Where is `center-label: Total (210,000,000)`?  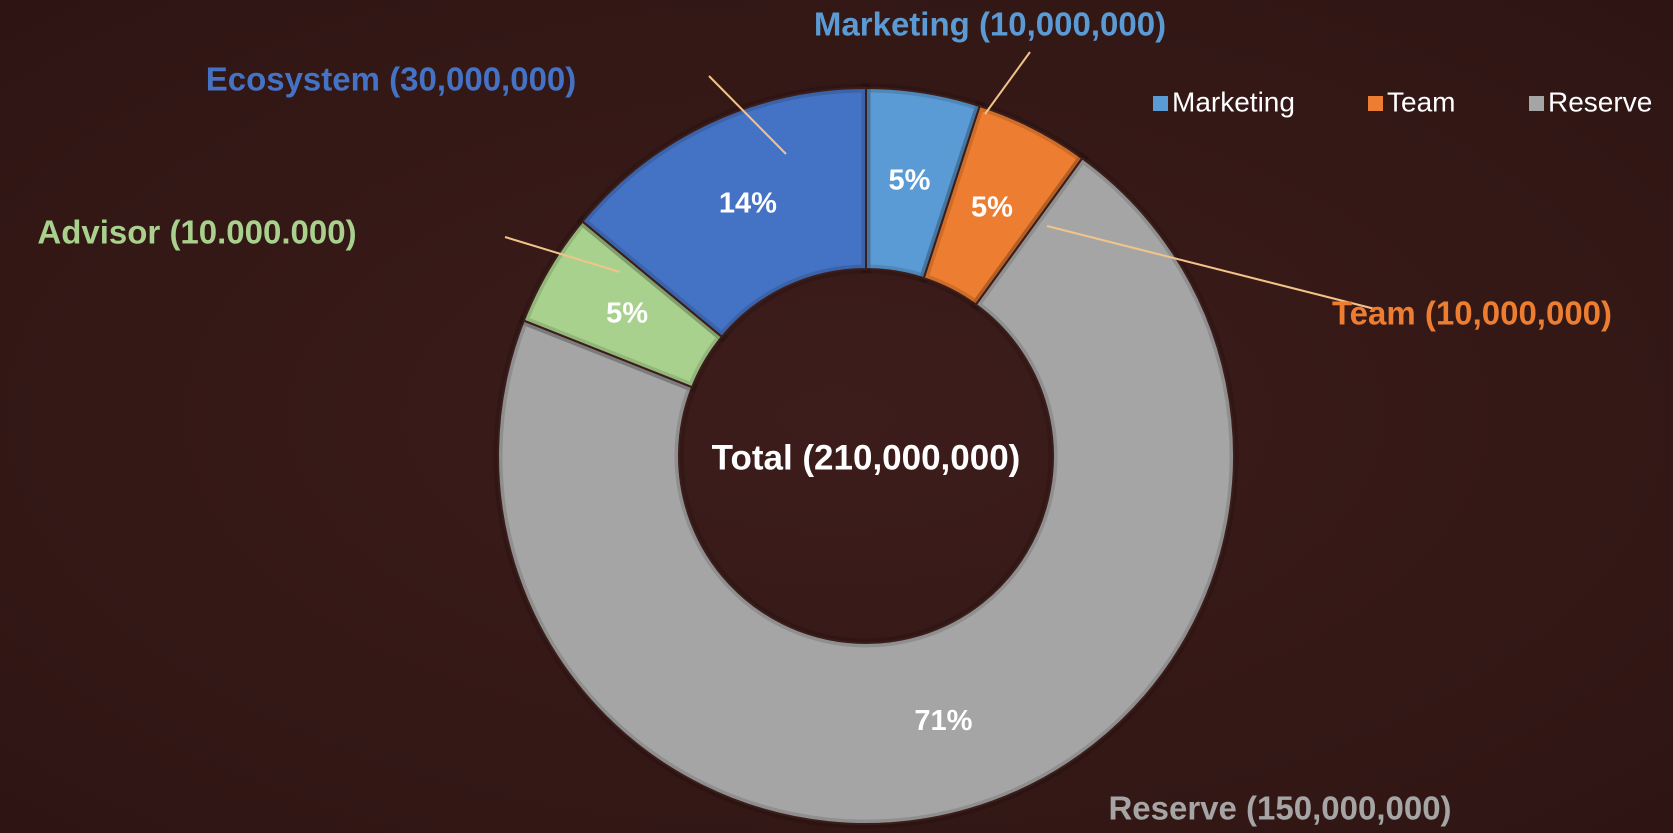 center-label: Total (210,000,000) is located at coordinates (866, 457).